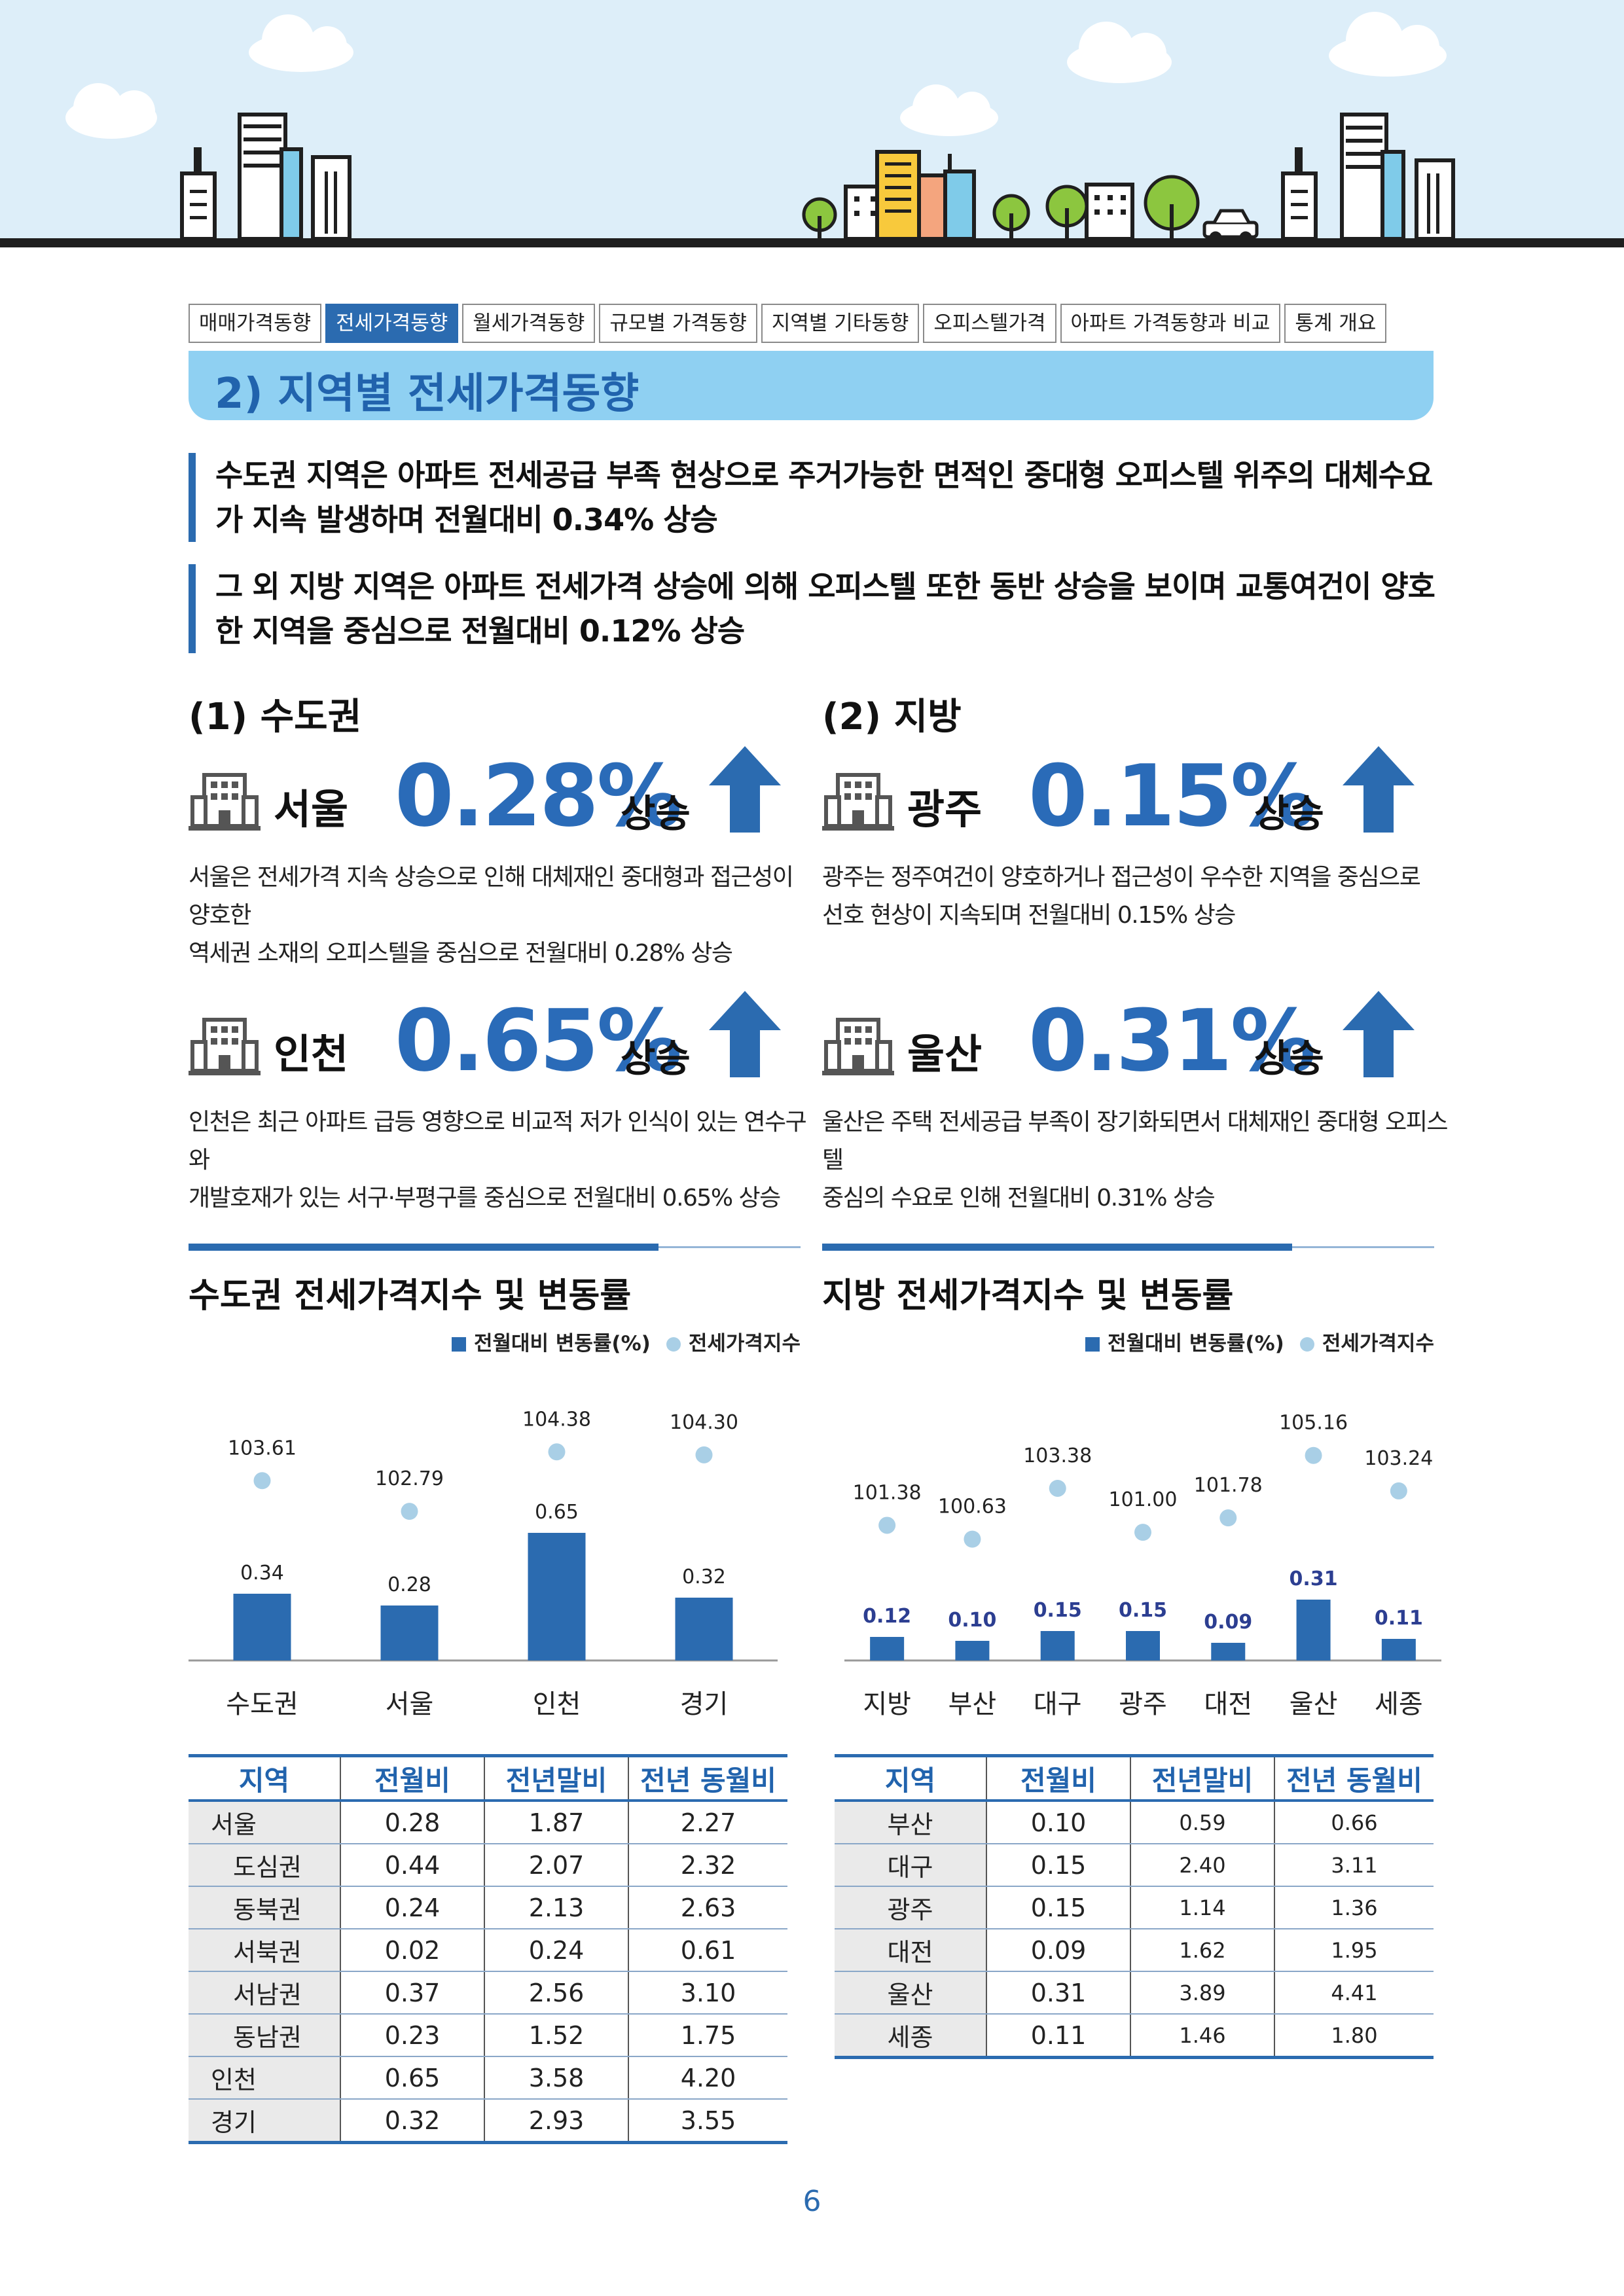 The width and height of the screenshot is (1624, 2296). Describe the element at coordinates (409, 1511) in the screenshot. I see `index-dot-서울` at that location.